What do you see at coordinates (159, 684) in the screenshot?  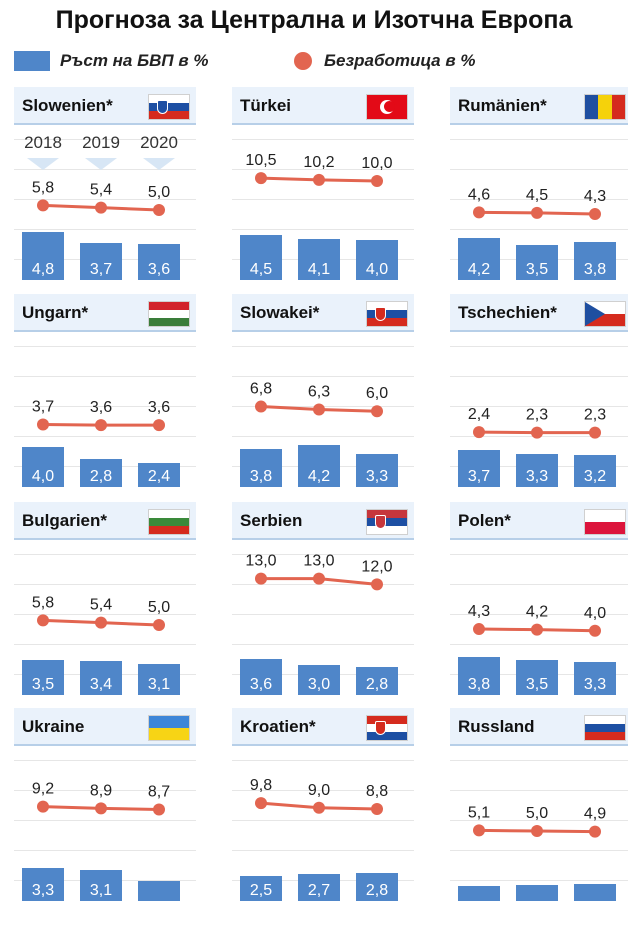 I see `gdp-value-label: 3,1` at bounding box center [159, 684].